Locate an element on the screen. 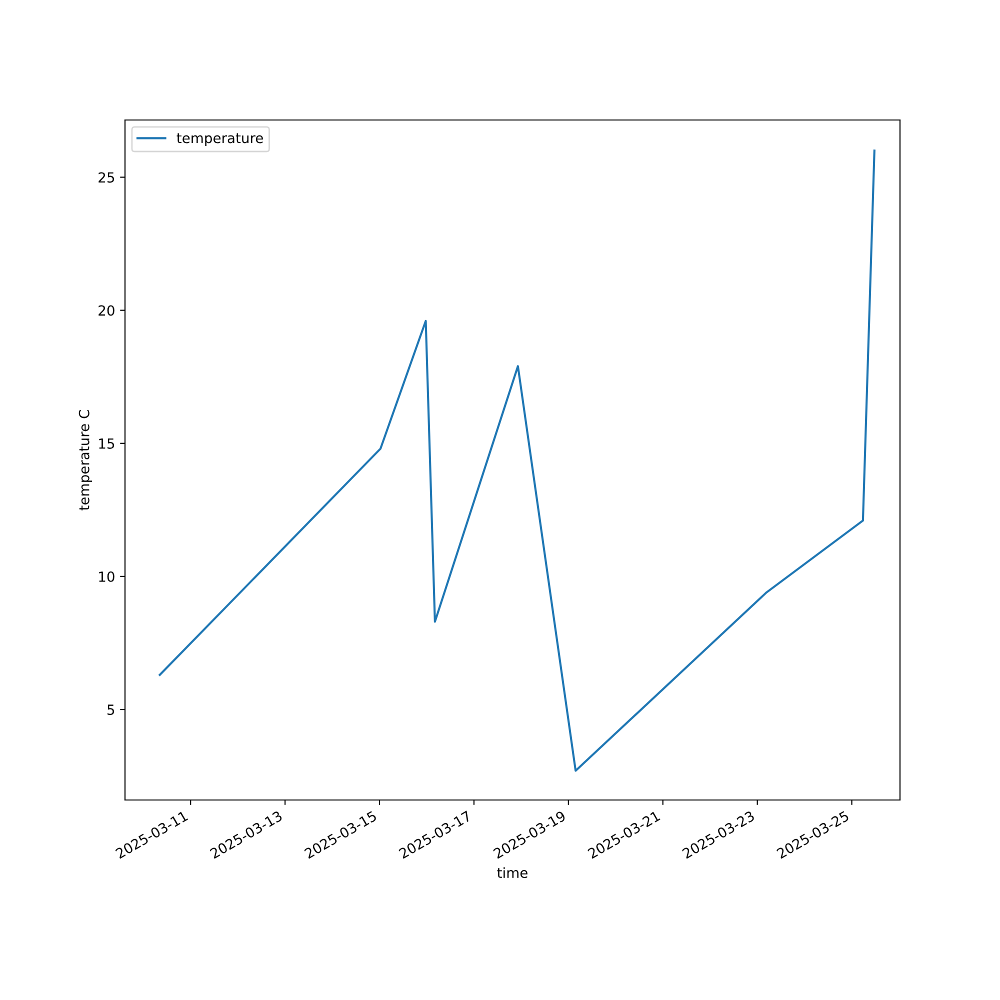 The width and height of the screenshot is (1000, 1000). x-axis-title: time is located at coordinates (512, 872).